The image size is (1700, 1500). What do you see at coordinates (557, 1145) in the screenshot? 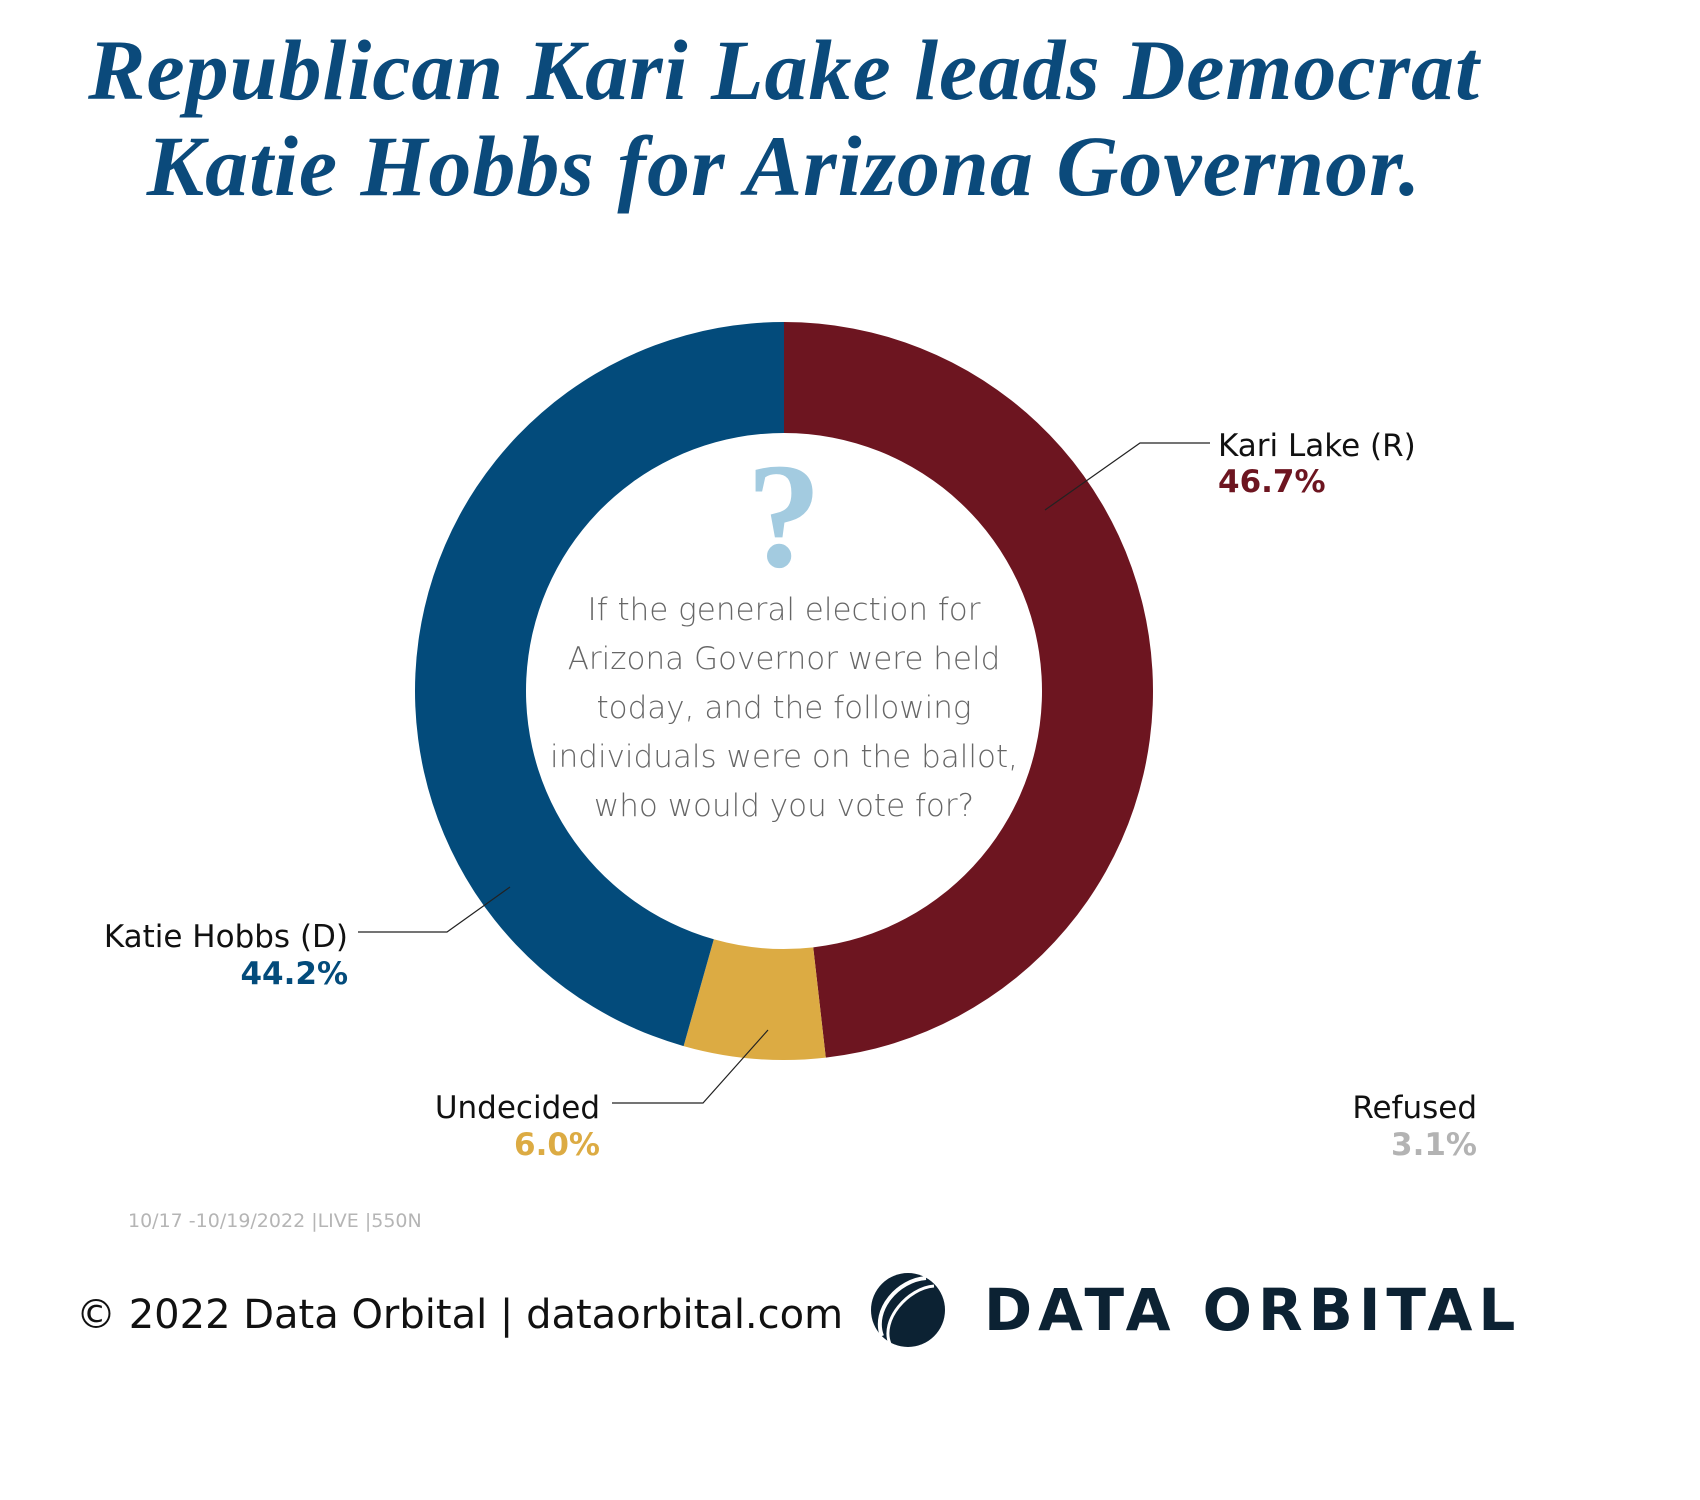
I see `value-undecided: 6.0%` at bounding box center [557, 1145].